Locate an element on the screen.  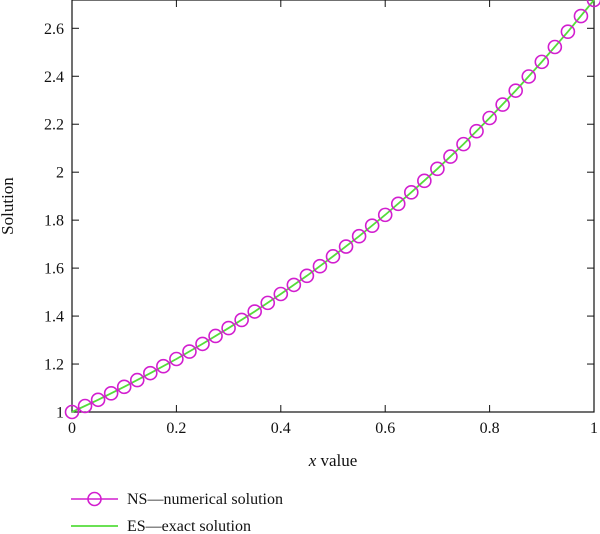
x-axis-label-var: x is located at coordinates (312, 460).